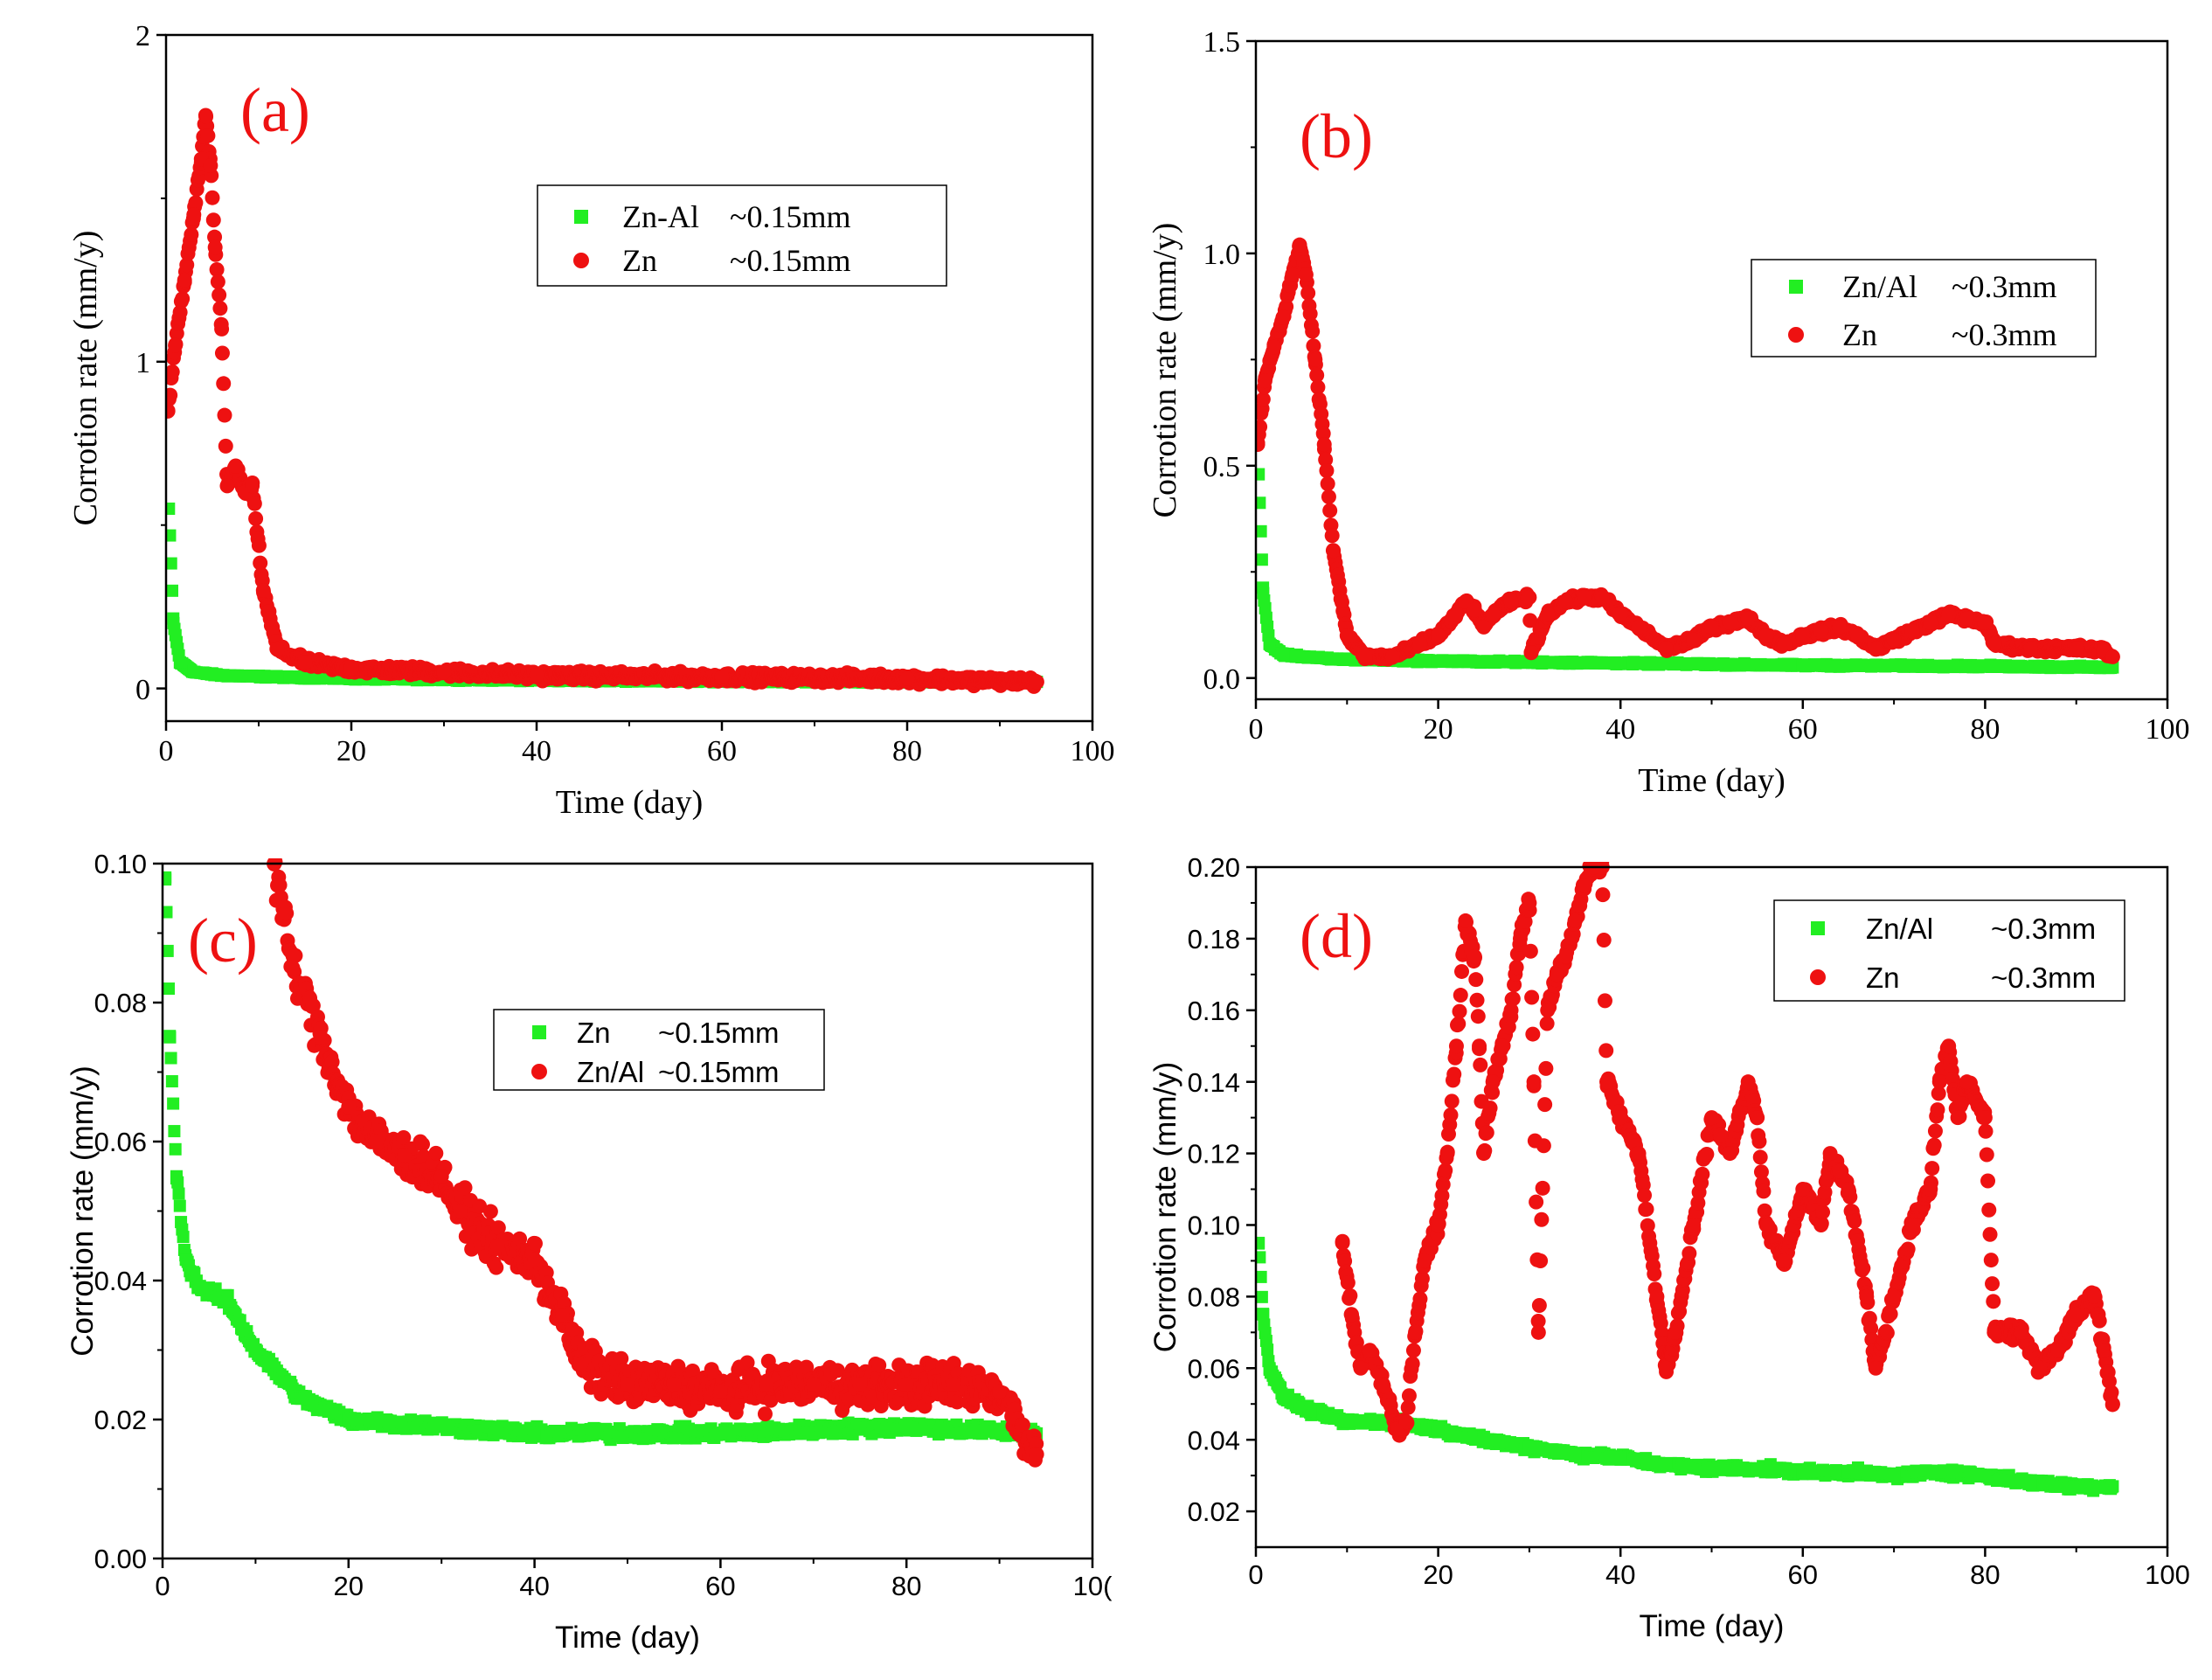 The image size is (2212, 1680). What do you see at coordinates (142, 36) in the screenshot?
I see `y-tick-label: 2` at bounding box center [142, 36].